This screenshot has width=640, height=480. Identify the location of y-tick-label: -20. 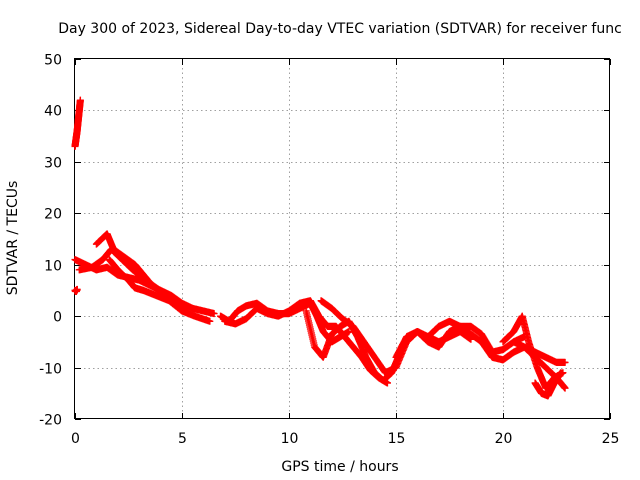
(50, 421).